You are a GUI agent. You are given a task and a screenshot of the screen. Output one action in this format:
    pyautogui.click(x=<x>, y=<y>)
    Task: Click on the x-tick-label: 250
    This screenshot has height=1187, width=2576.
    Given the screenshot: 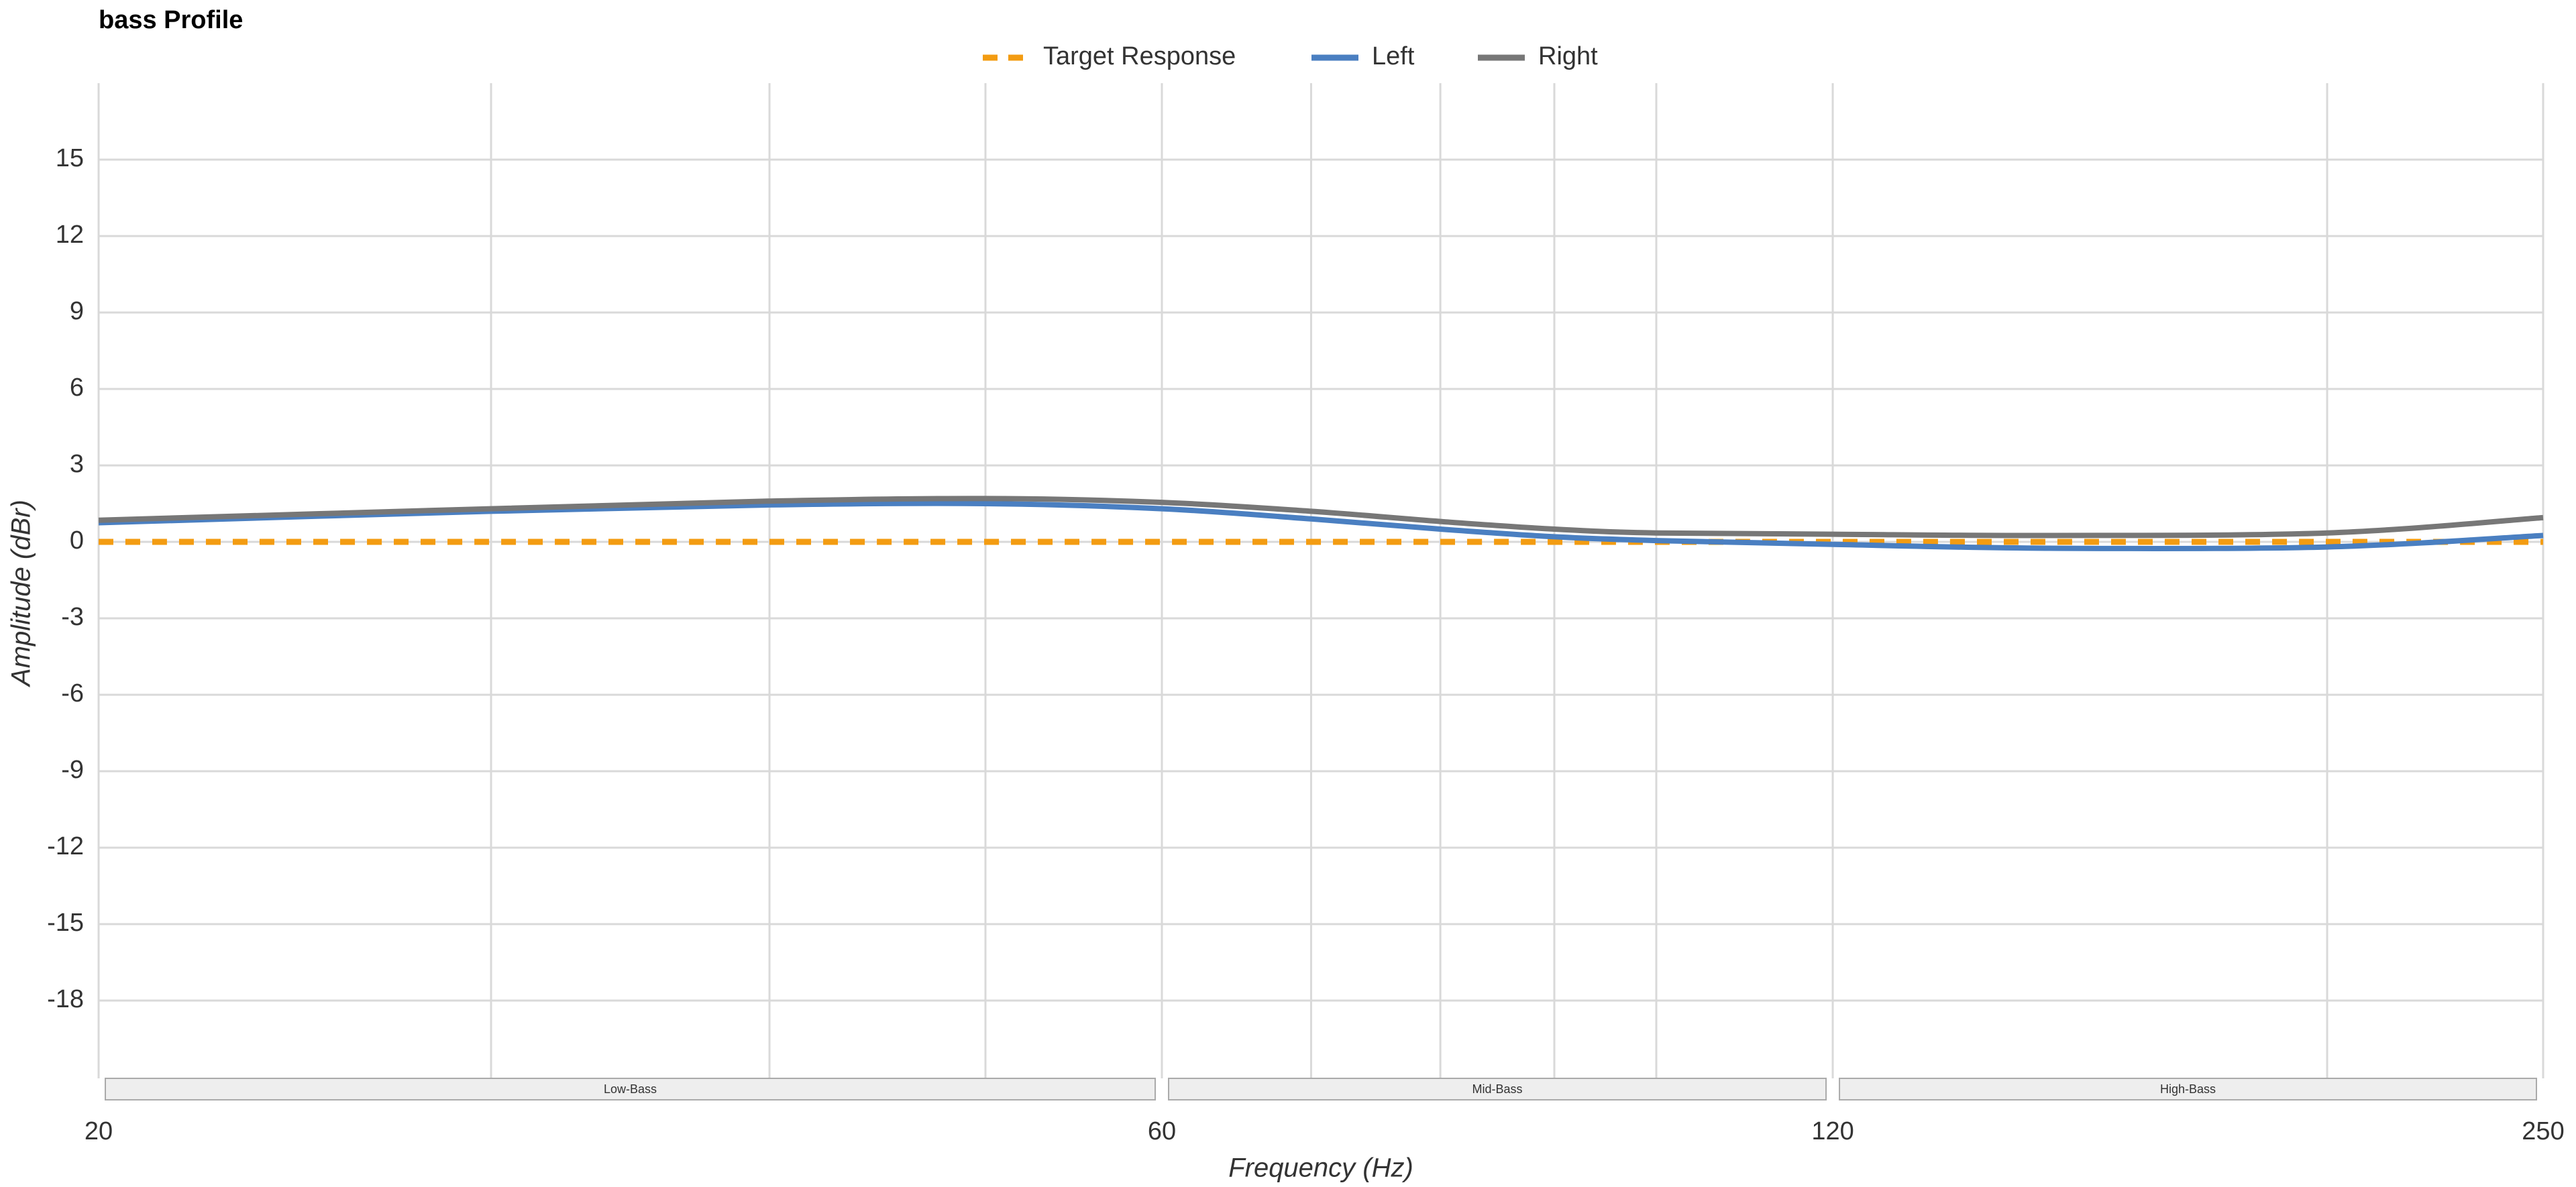 What is the action you would take?
    pyautogui.click(x=2543, y=1131)
    